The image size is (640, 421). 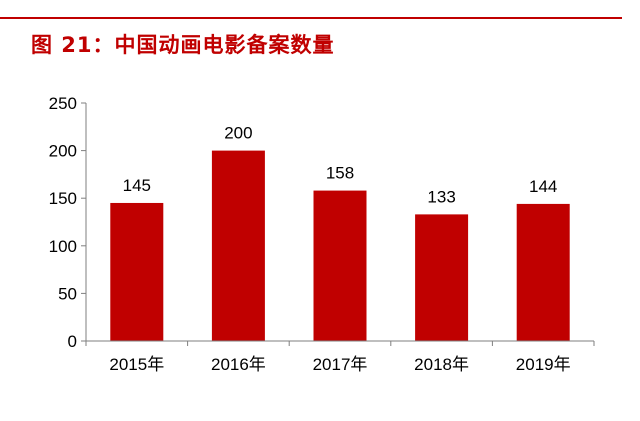 I want to click on y-tick-label: 200, so click(x=63, y=151).